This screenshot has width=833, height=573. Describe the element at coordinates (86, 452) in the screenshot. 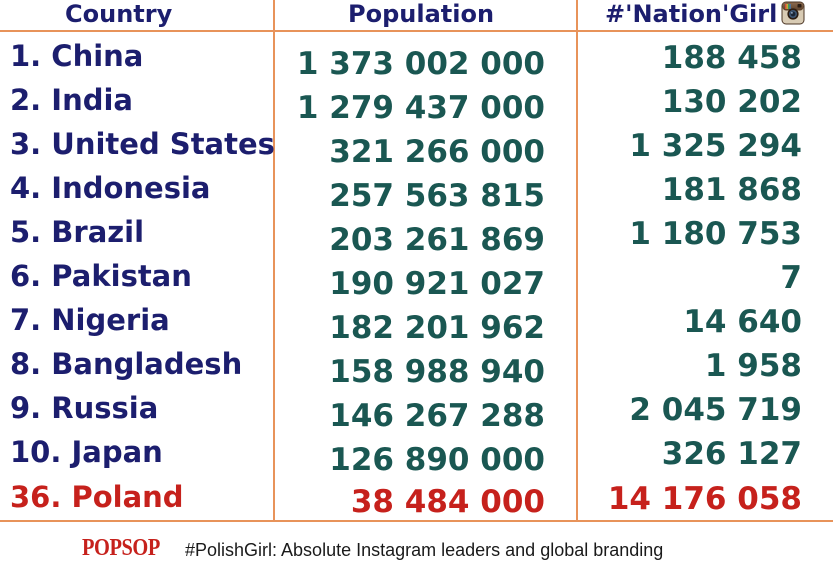

I see `country-cell: 10. Japan` at that location.